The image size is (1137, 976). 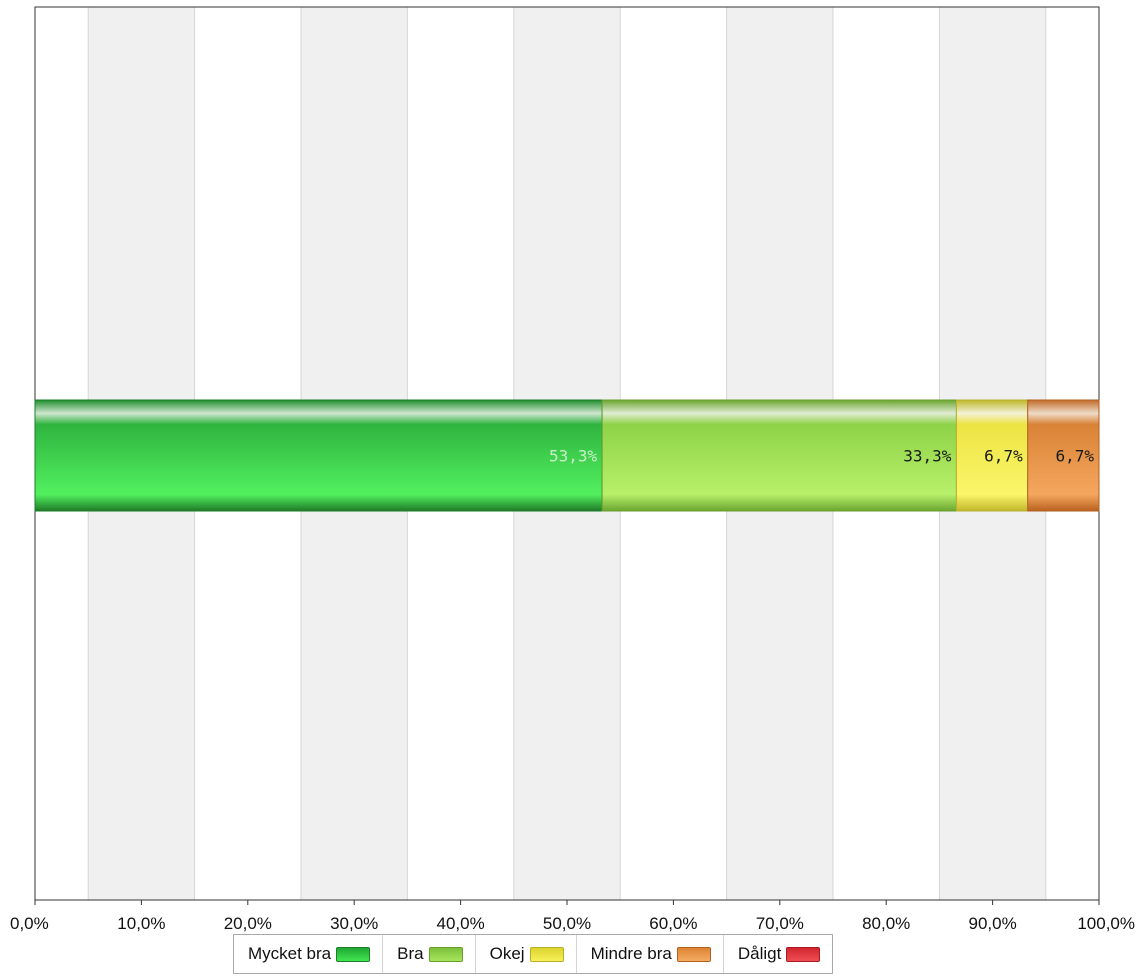 I want to click on legend-item-mindre-bra: Mindre bra, so click(x=650, y=954).